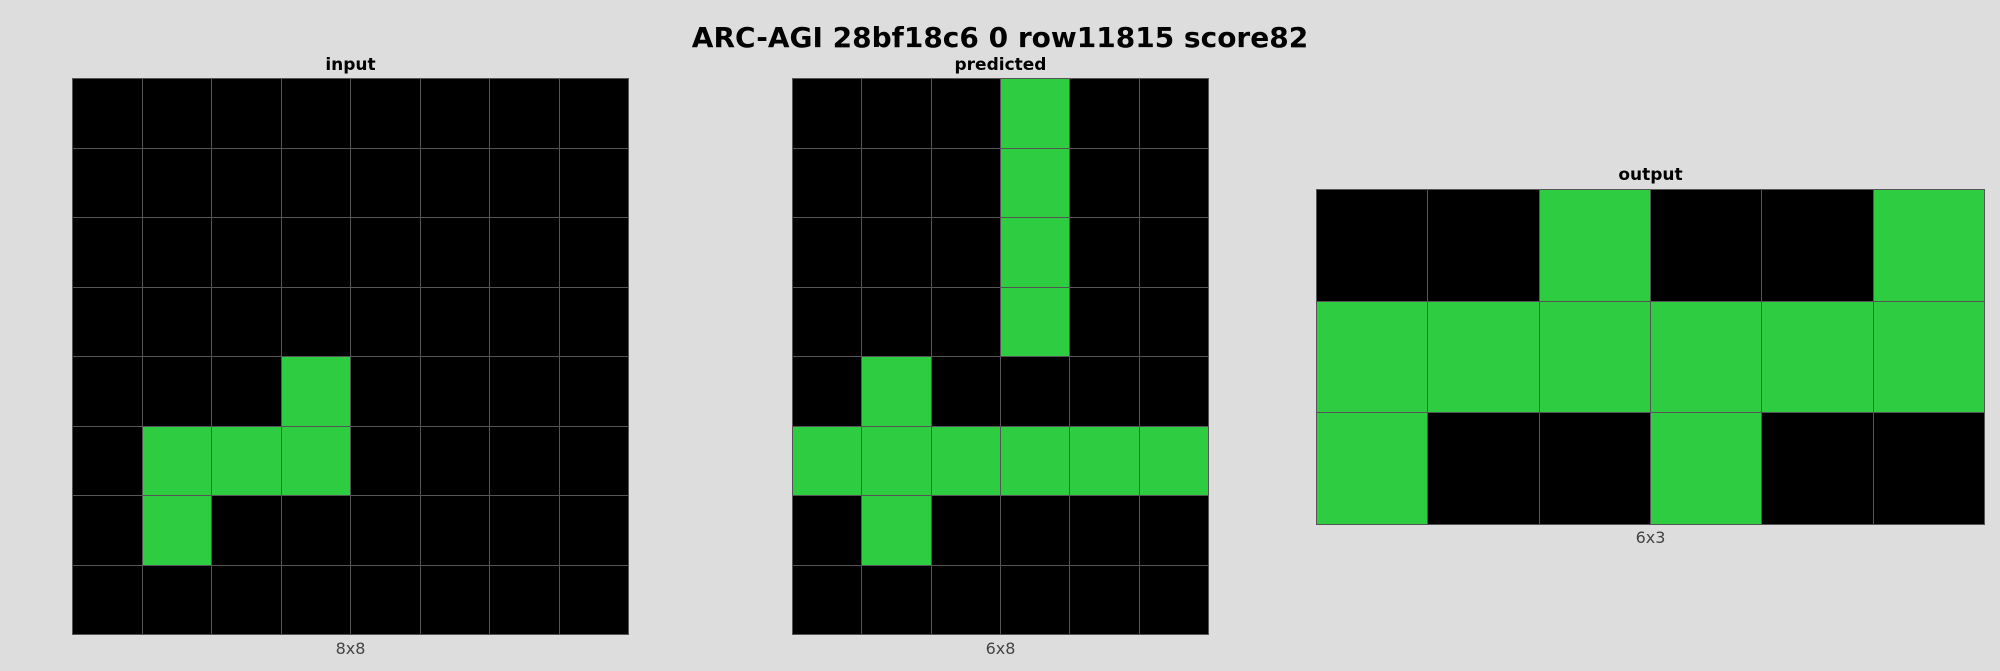 The height and width of the screenshot is (671, 2000). What do you see at coordinates (1000, 65) in the screenshot?
I see `predicted-title: predicted` at bounding box center [1000, 65].